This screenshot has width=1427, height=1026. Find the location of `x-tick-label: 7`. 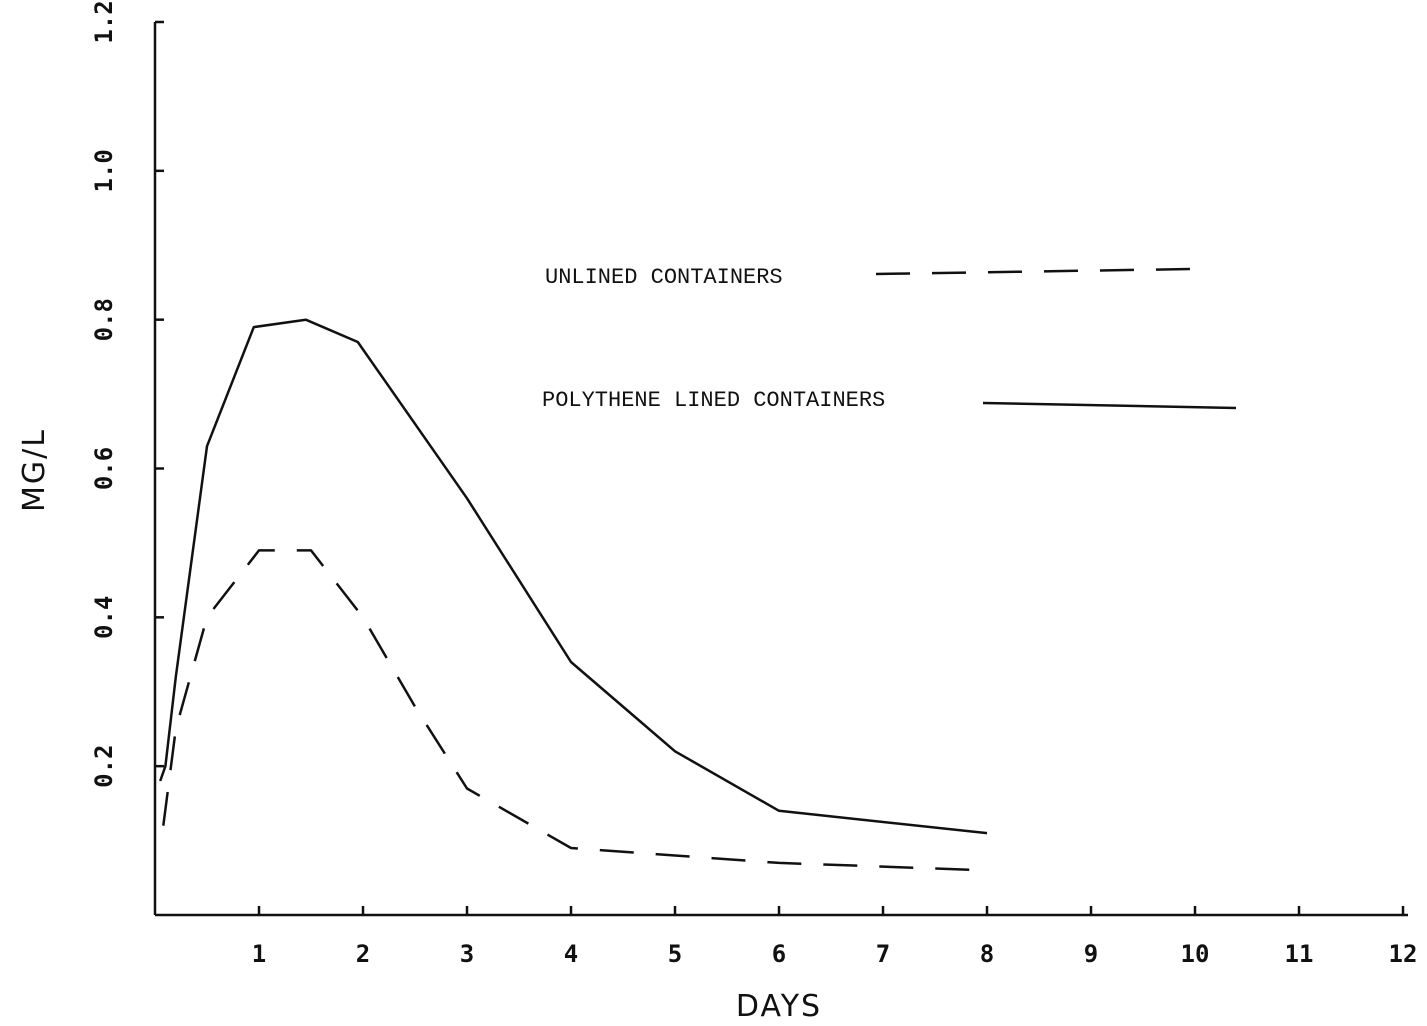

x-tick-label: 7 is located at coordinates (883, 954).